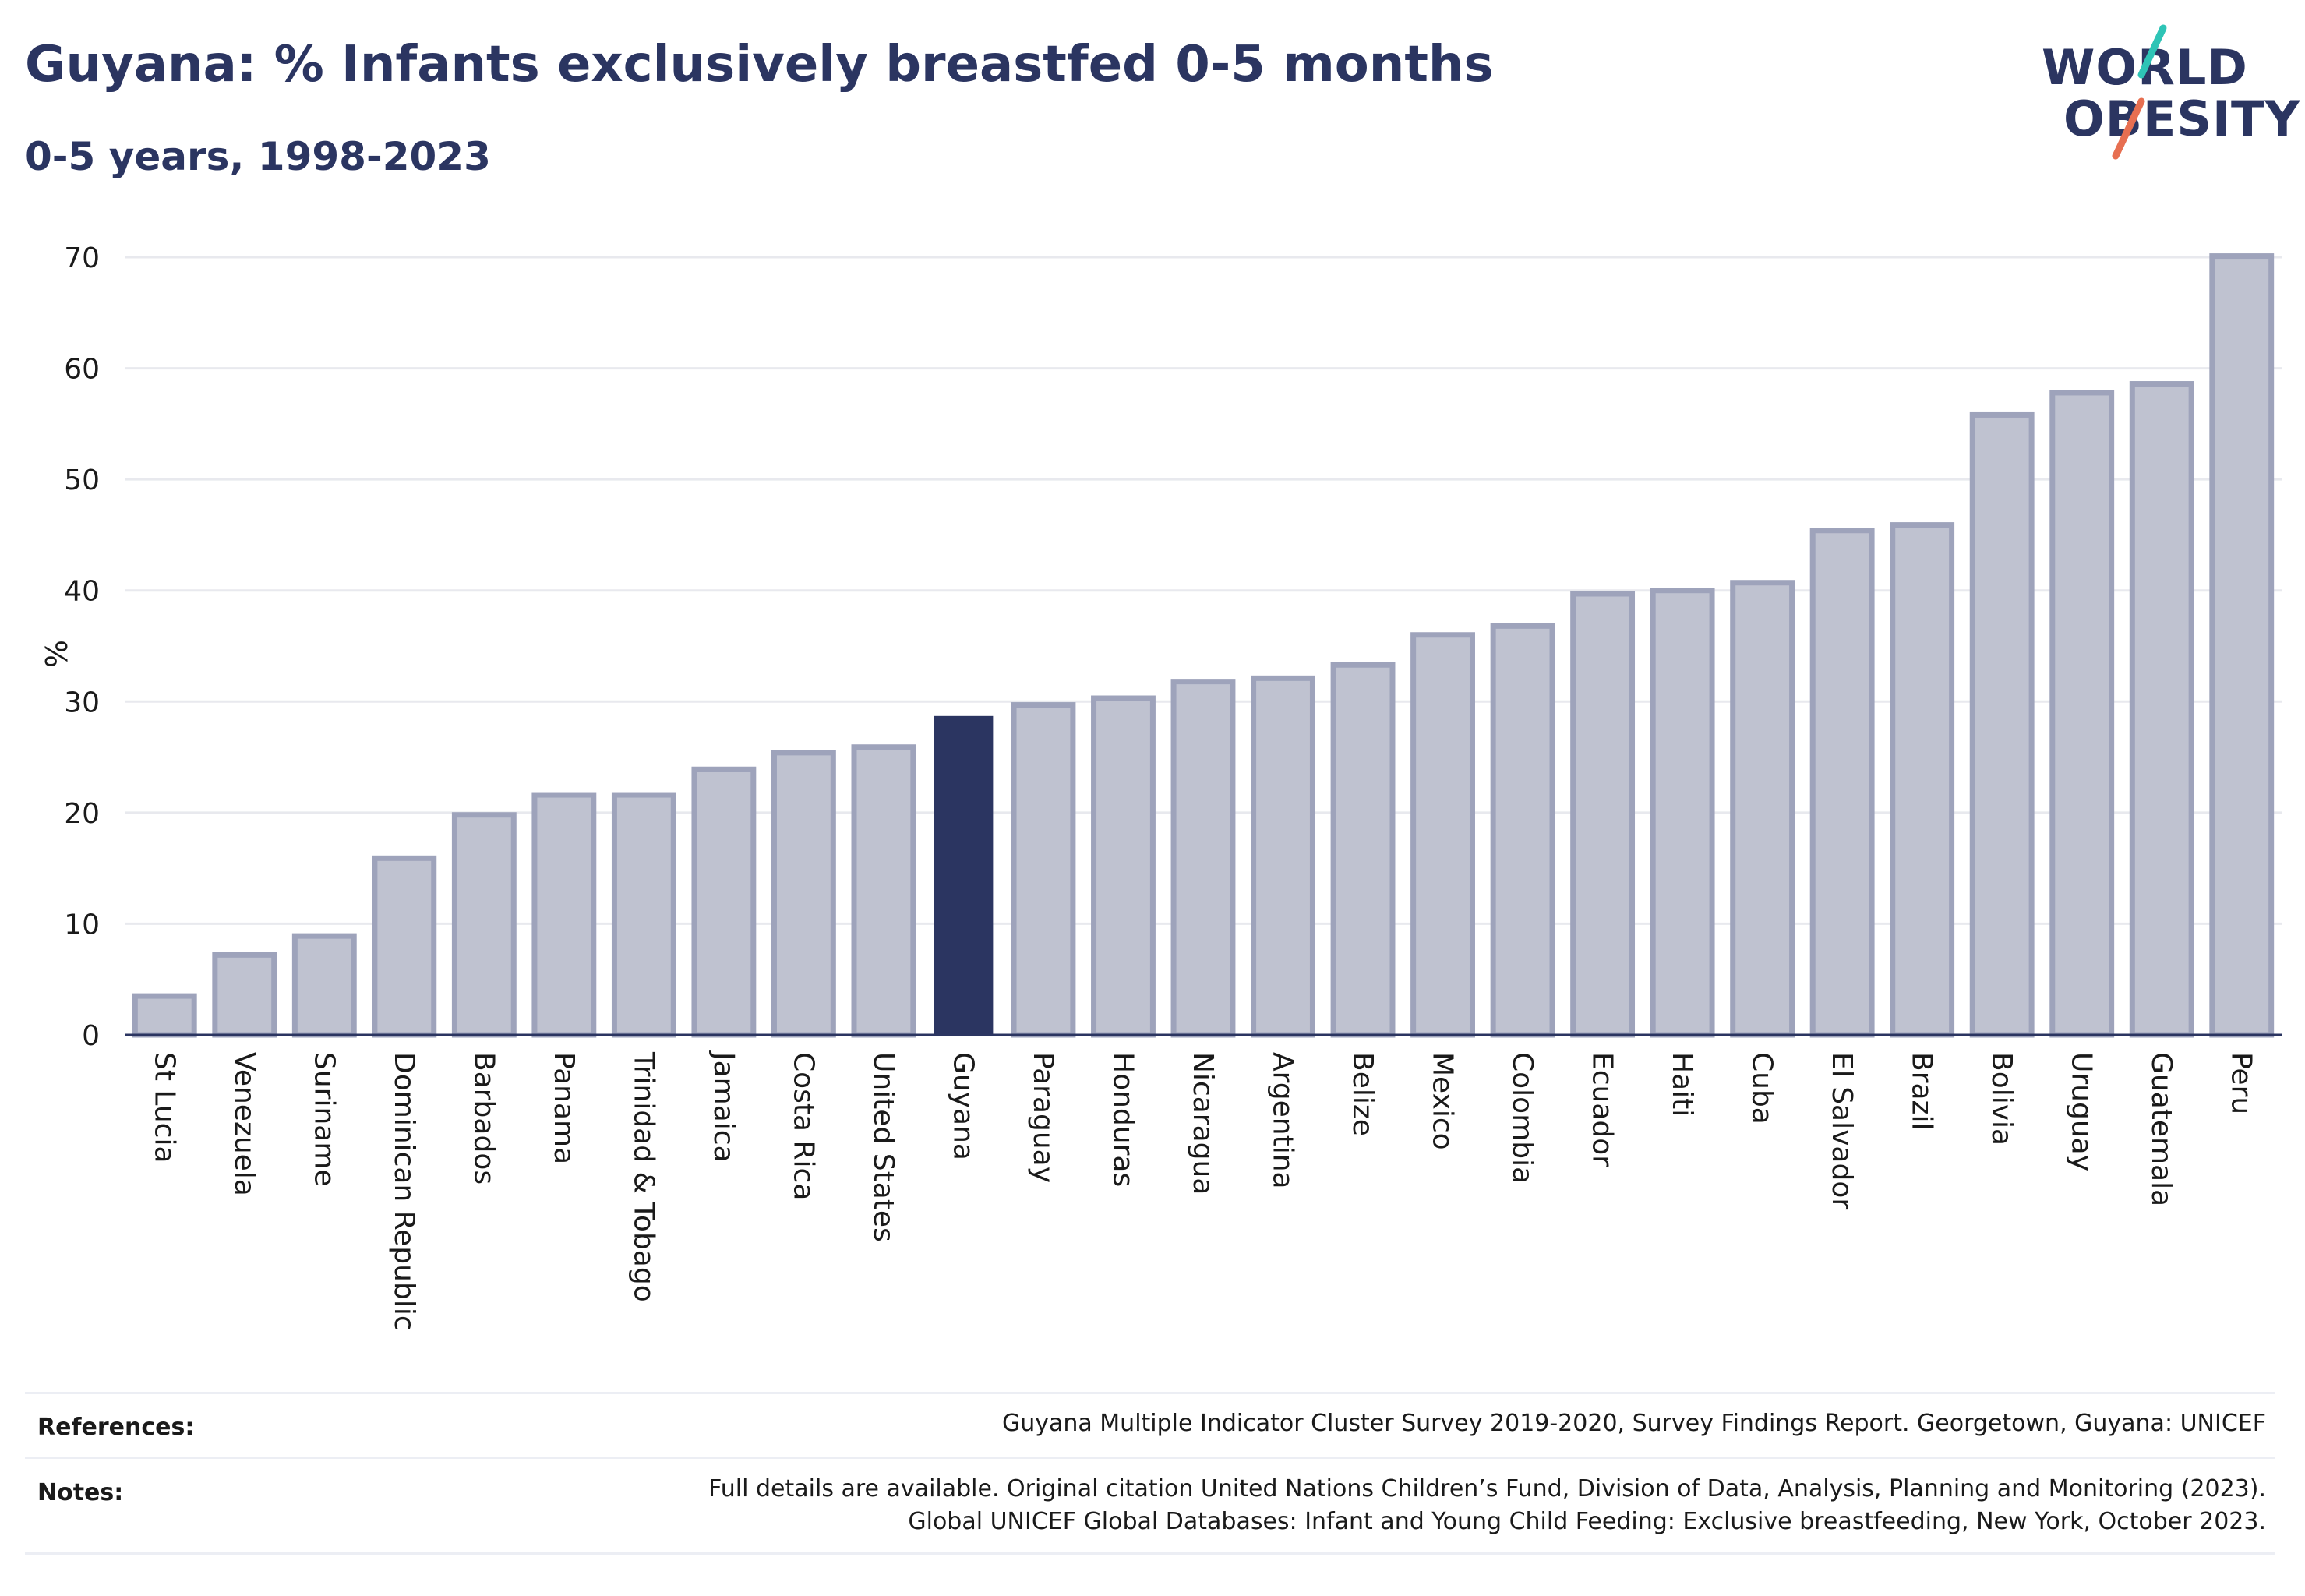 This screenshot has height=1596, width=2305. What do you see at coordinates (1443, 1101) in the screenshot?
I see `x-tick-label: Mexico` at bounding box center [1443, 1101].